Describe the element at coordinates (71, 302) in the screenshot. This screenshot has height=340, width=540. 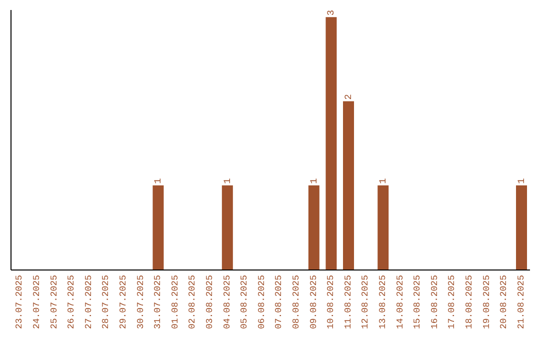
I see `x-tick-label: 26.07.2025` at that location.